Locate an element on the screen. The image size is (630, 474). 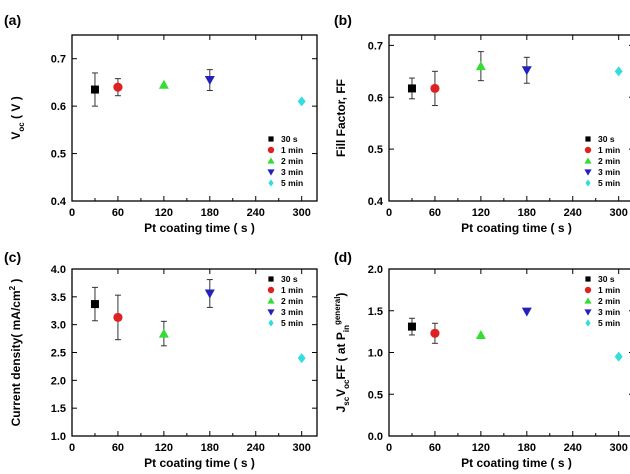
y-tick-label: 2.5 is located at coordinates (58, 354).